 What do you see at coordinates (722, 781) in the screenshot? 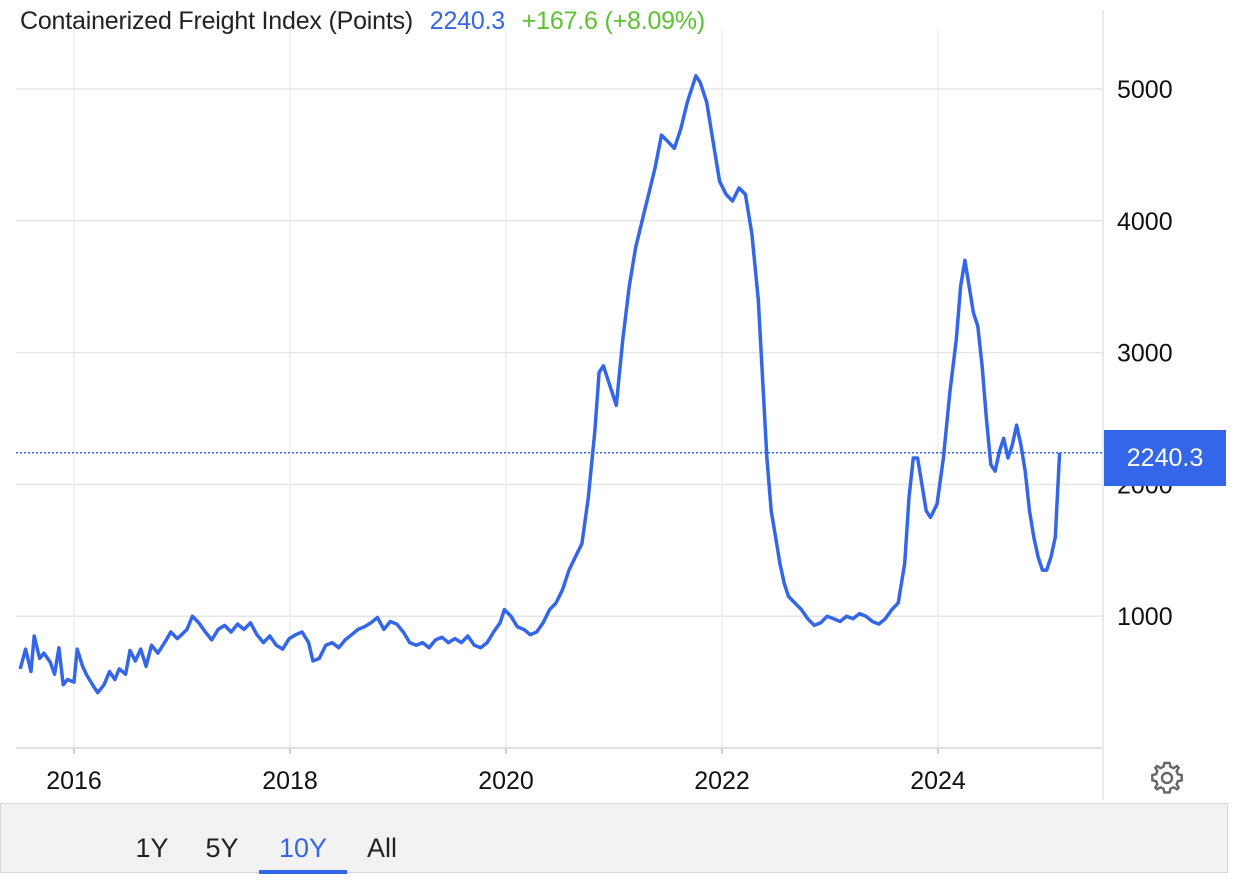
I see `x-tick-label: 2022` at bounding box center [722, 781].